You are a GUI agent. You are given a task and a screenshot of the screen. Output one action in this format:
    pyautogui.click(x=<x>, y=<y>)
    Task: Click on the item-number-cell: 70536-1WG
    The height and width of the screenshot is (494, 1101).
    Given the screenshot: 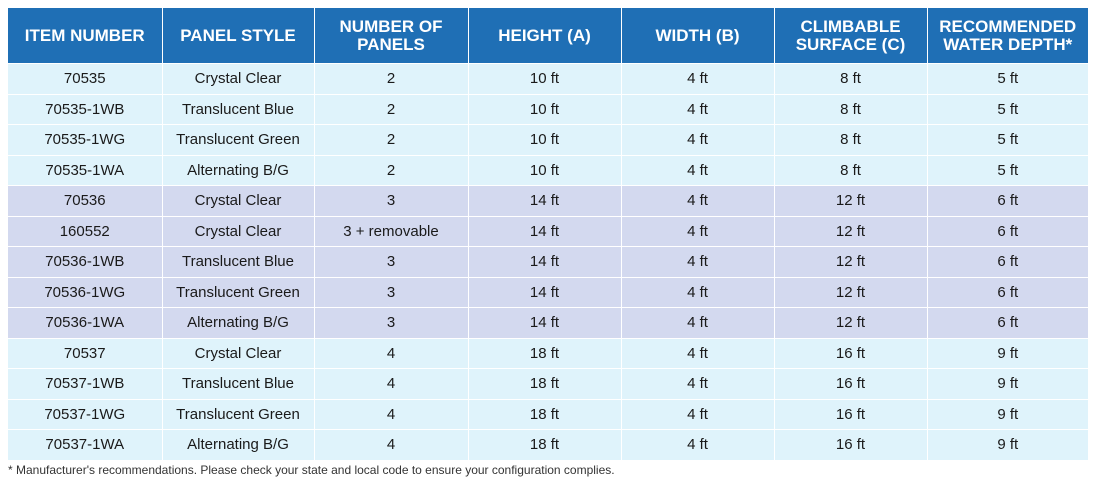 What is the action you would take?
    pyautogui.click(x=85, y=292)
    